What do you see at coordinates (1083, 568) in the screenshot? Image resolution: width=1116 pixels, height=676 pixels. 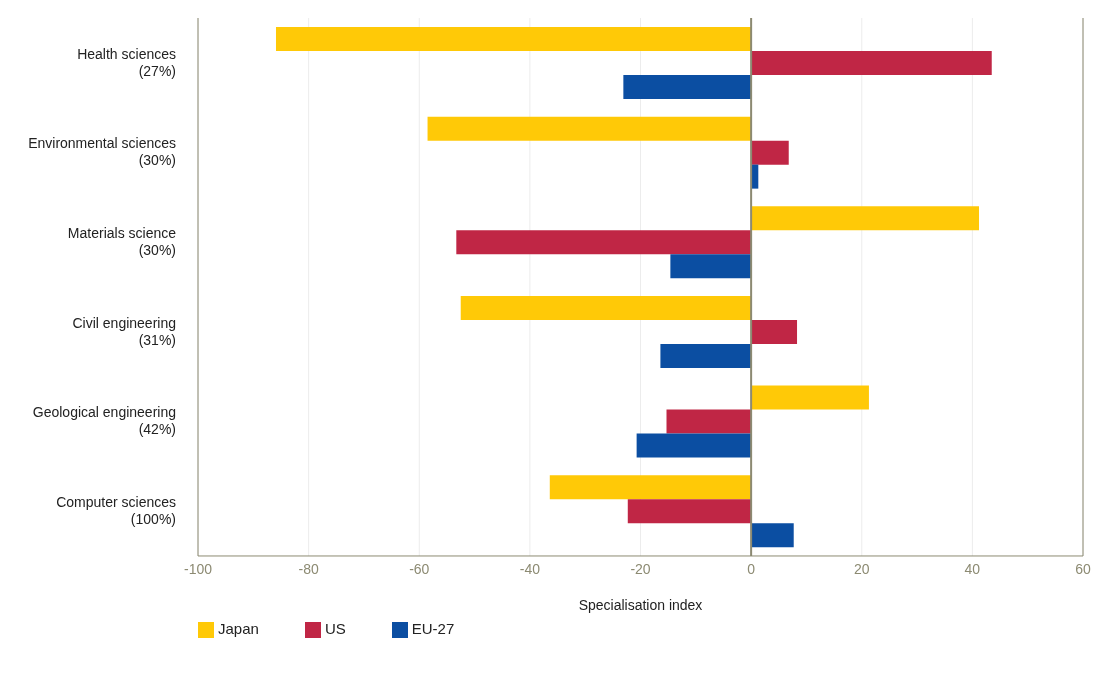 I see `x-tick-label: 60` at bounding box center [1083, 568].